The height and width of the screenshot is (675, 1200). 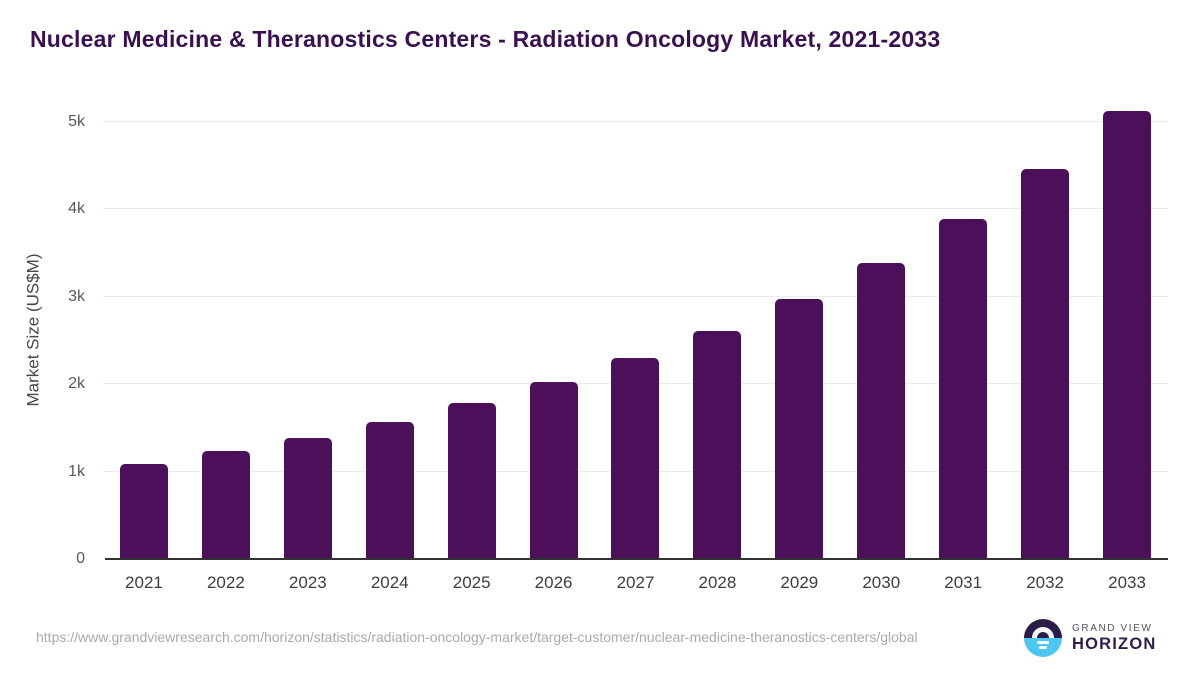 I want to click on bar-2031, so click(x=963, y=388).